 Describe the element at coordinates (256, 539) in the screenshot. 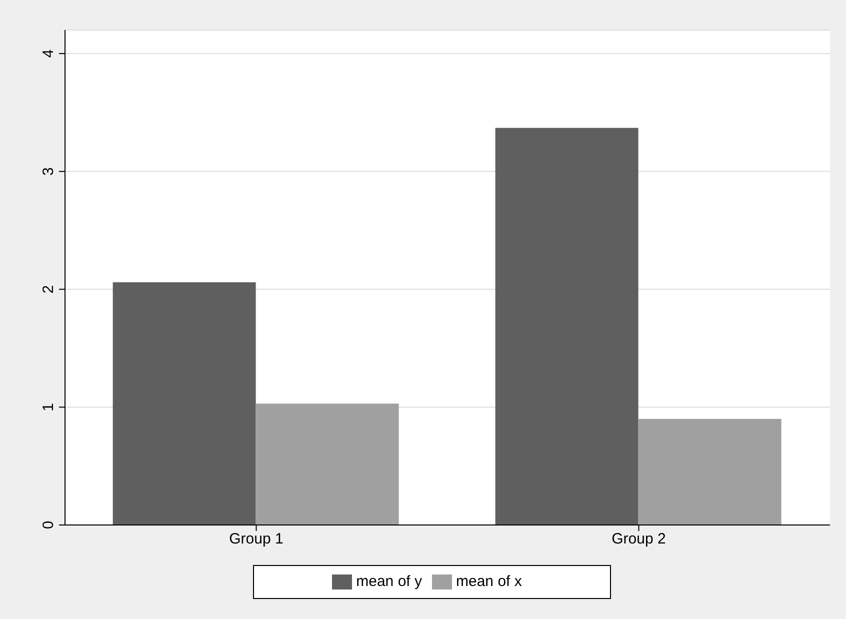

I see `x-tick-label: Group 1` at that location.